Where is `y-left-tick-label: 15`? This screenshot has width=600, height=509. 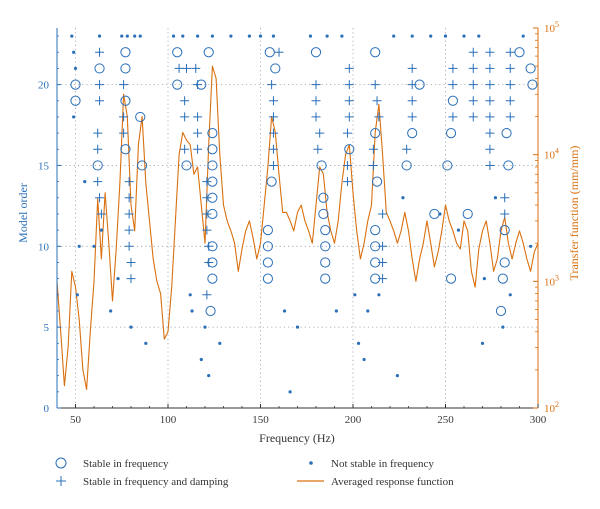 y-left-tick-label: 15 is located at coordinates (44, 166).